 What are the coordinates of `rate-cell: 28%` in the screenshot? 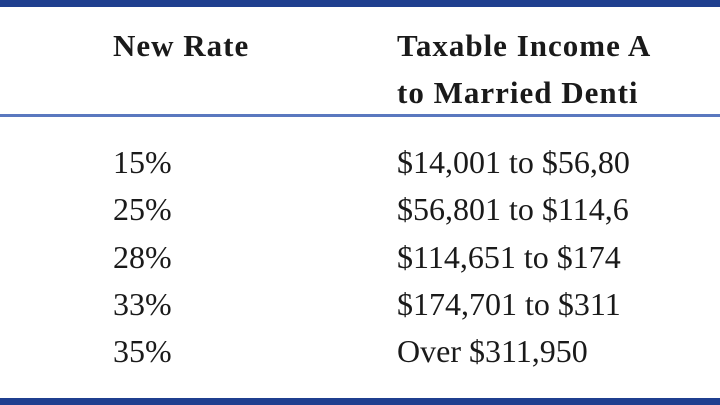 It's located at (142, 256).